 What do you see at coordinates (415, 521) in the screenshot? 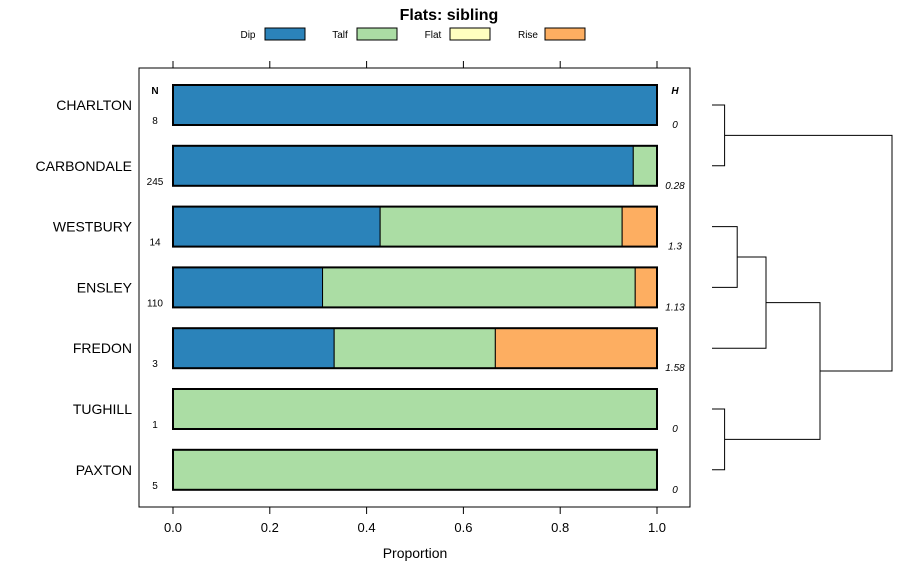
I see `x-axis: 0.0 0.2 0.4 0.6 0.8 1.0` at bounding box center [415, 521].